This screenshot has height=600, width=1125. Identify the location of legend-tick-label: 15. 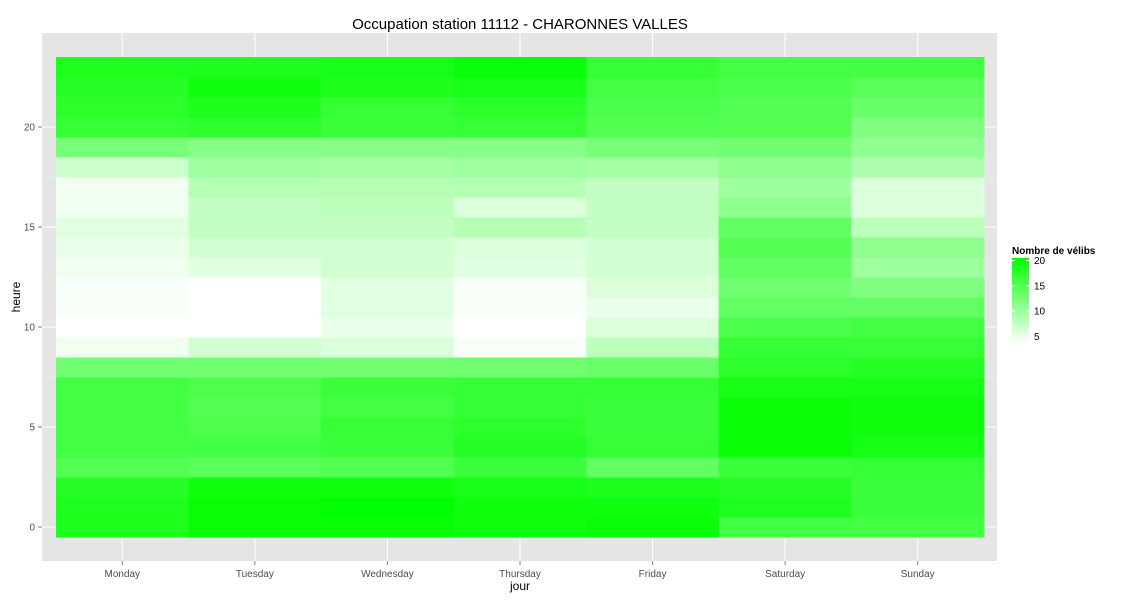
(1040, 286).